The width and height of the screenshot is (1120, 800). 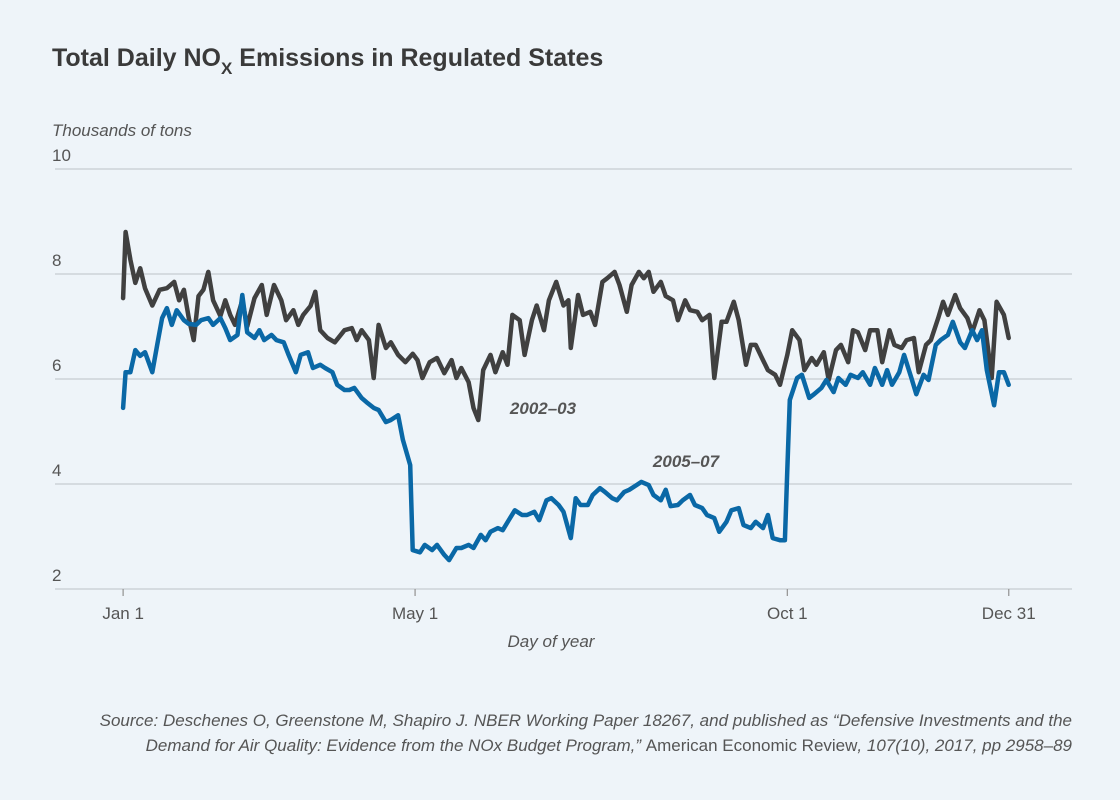 What do you see at coordinates (56, 365) in the screenshot?
I see `y-tick-label: 6` at bounding box center [56, 365].